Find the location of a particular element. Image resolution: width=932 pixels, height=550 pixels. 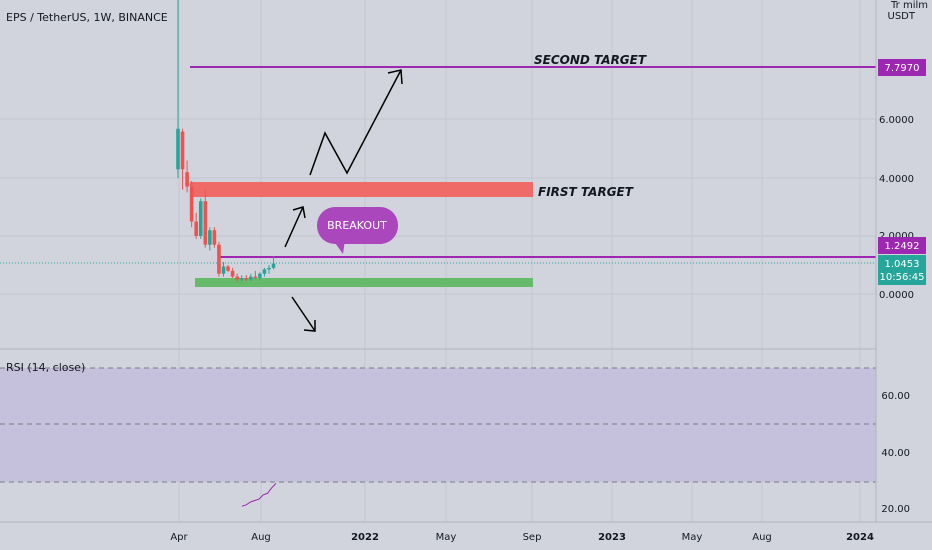

last-price-badge is located at coordinates (902, 270).